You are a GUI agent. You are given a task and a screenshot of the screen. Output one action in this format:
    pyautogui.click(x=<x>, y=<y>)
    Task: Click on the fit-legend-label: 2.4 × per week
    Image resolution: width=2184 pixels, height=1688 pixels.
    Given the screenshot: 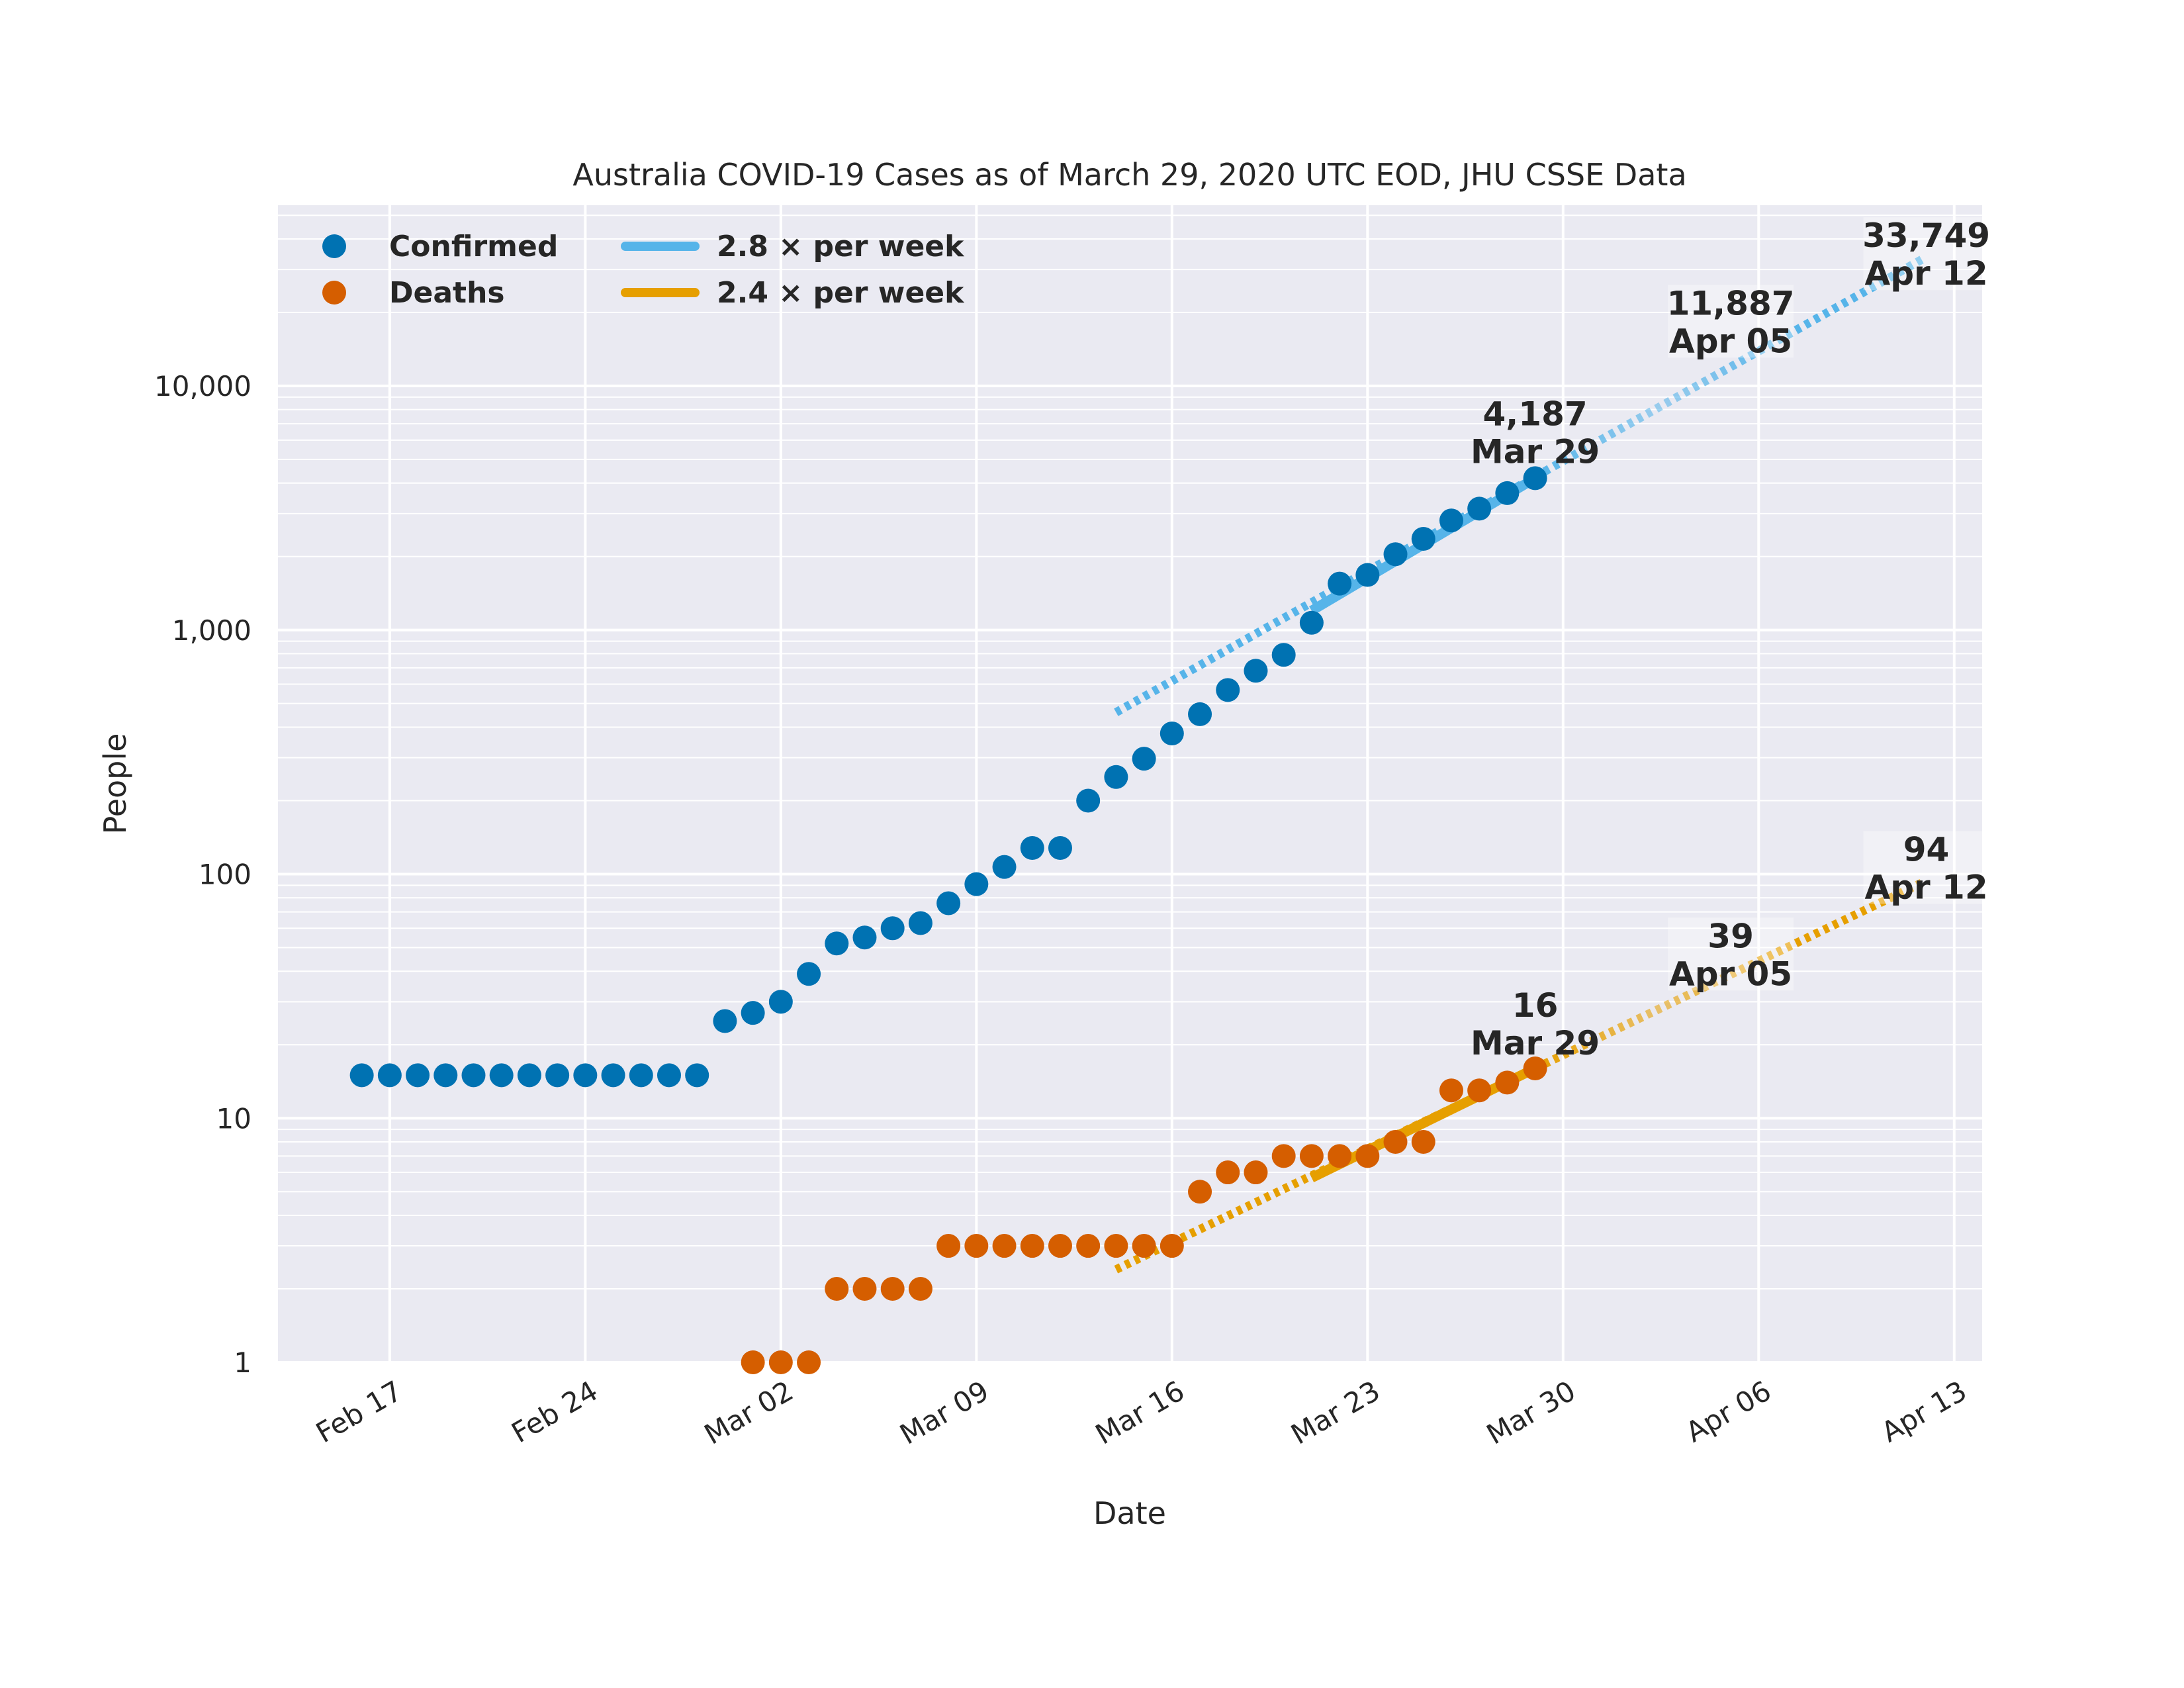 What is the action you would take?
    pyautogui.click(x=841, y=293)
    